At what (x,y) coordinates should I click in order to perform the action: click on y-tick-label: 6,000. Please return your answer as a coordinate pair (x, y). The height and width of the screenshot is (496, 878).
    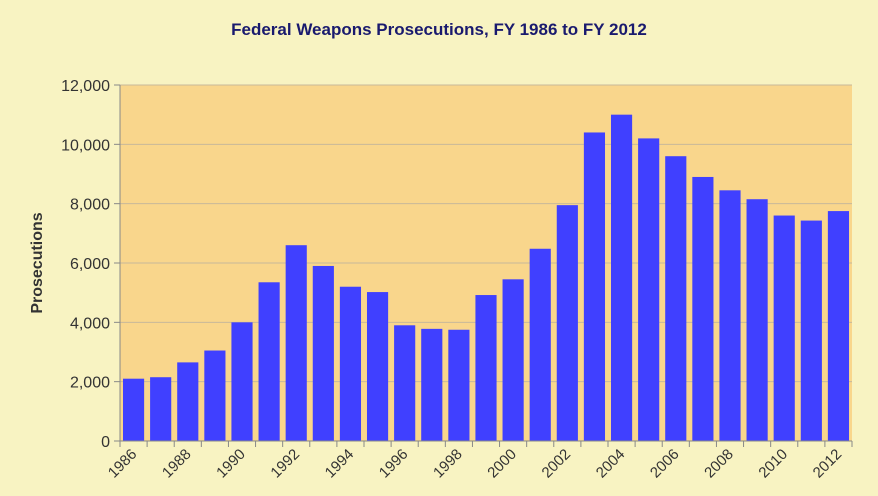
    Looking at the image, I should click on (90, 264).